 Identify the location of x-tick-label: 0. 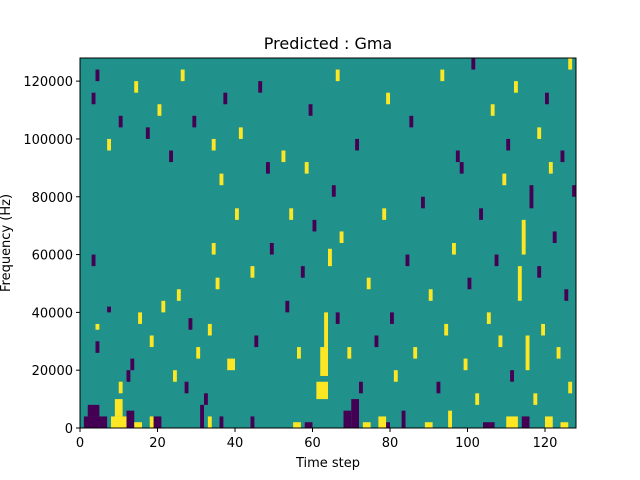
(80, 443).